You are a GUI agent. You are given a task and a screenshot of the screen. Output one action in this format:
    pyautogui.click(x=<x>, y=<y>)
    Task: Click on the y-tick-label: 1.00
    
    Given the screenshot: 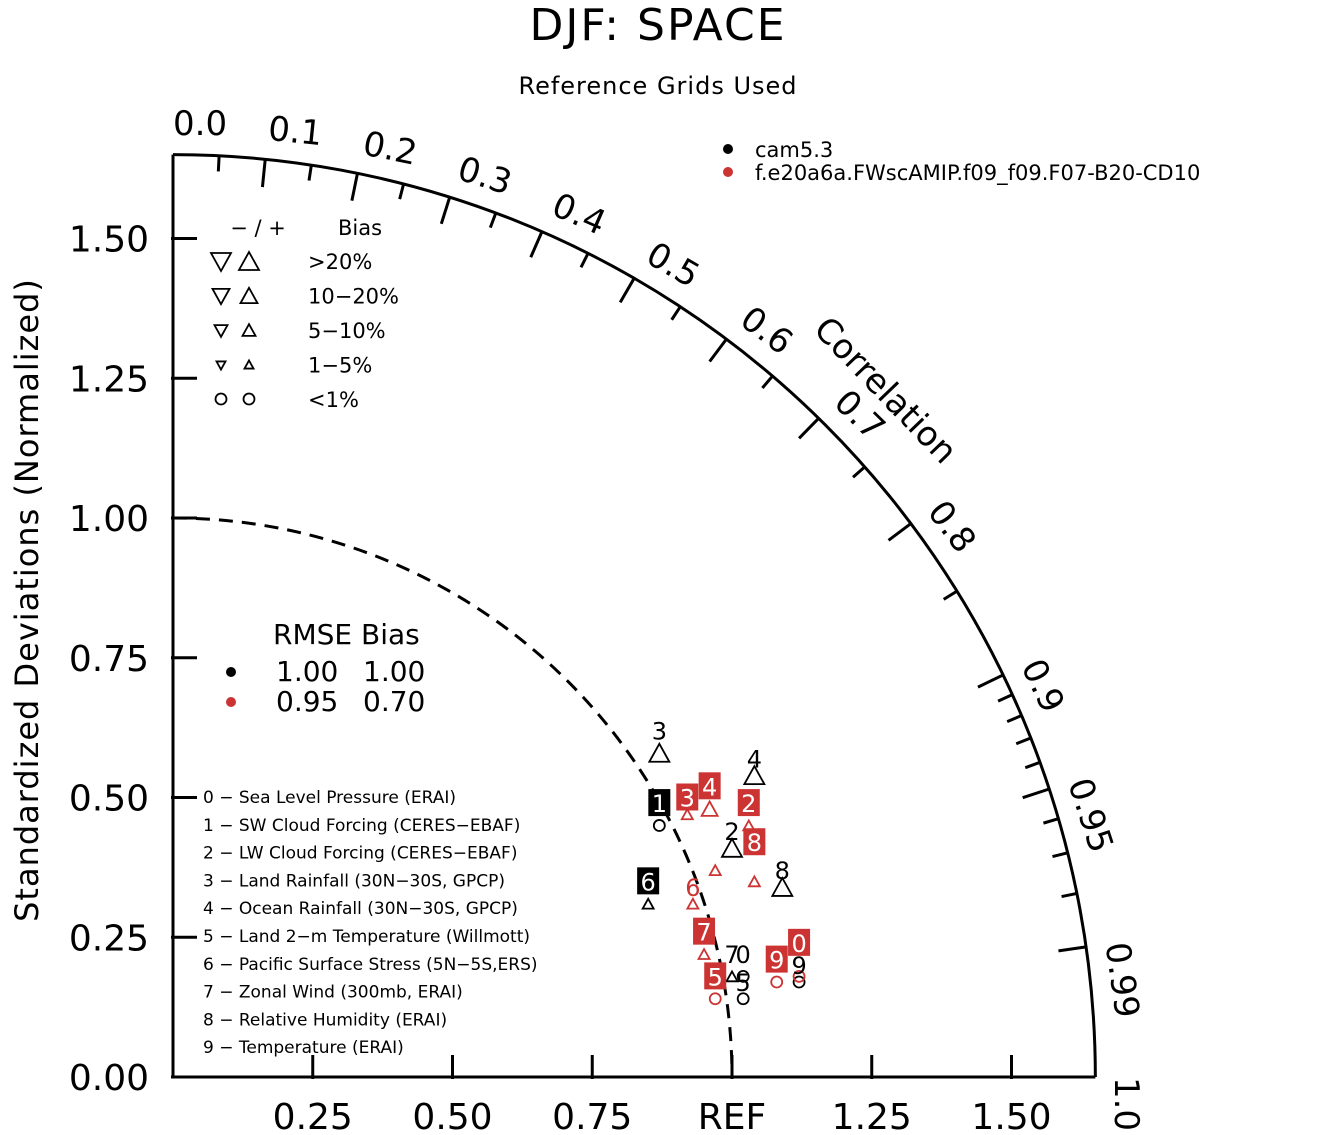 What is the action you would take?
    pyautogui.click(x=109, y=519)
    